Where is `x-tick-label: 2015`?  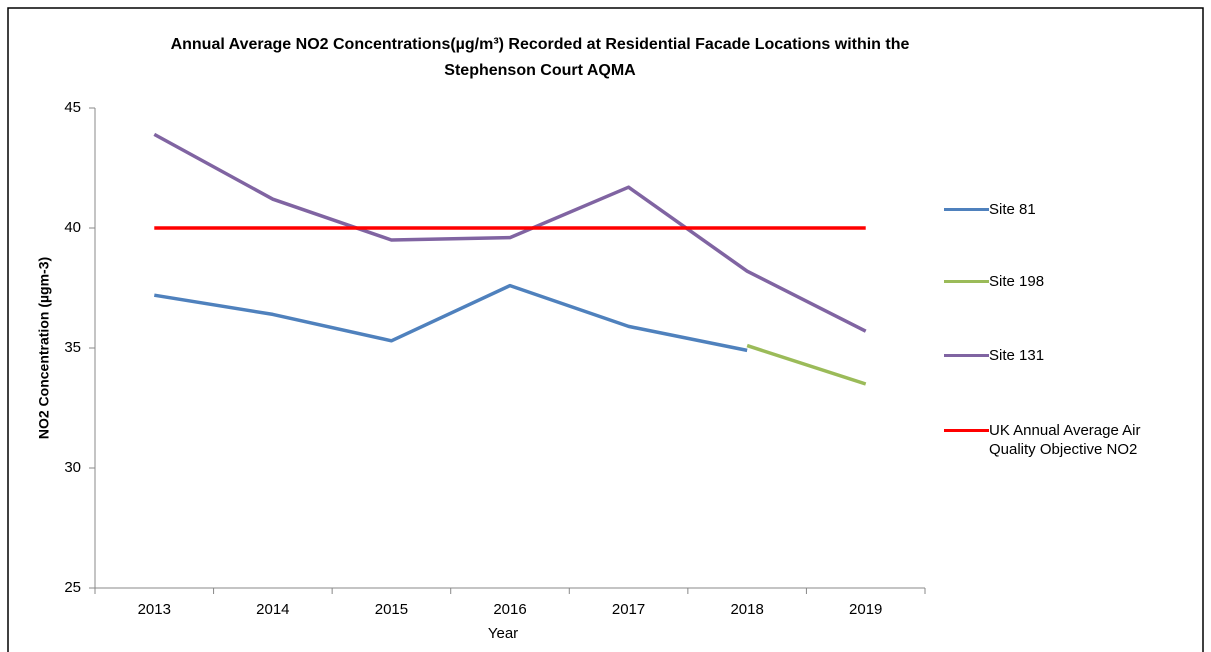
x-tick-label: 2015 is located at coordinates (391, 609).